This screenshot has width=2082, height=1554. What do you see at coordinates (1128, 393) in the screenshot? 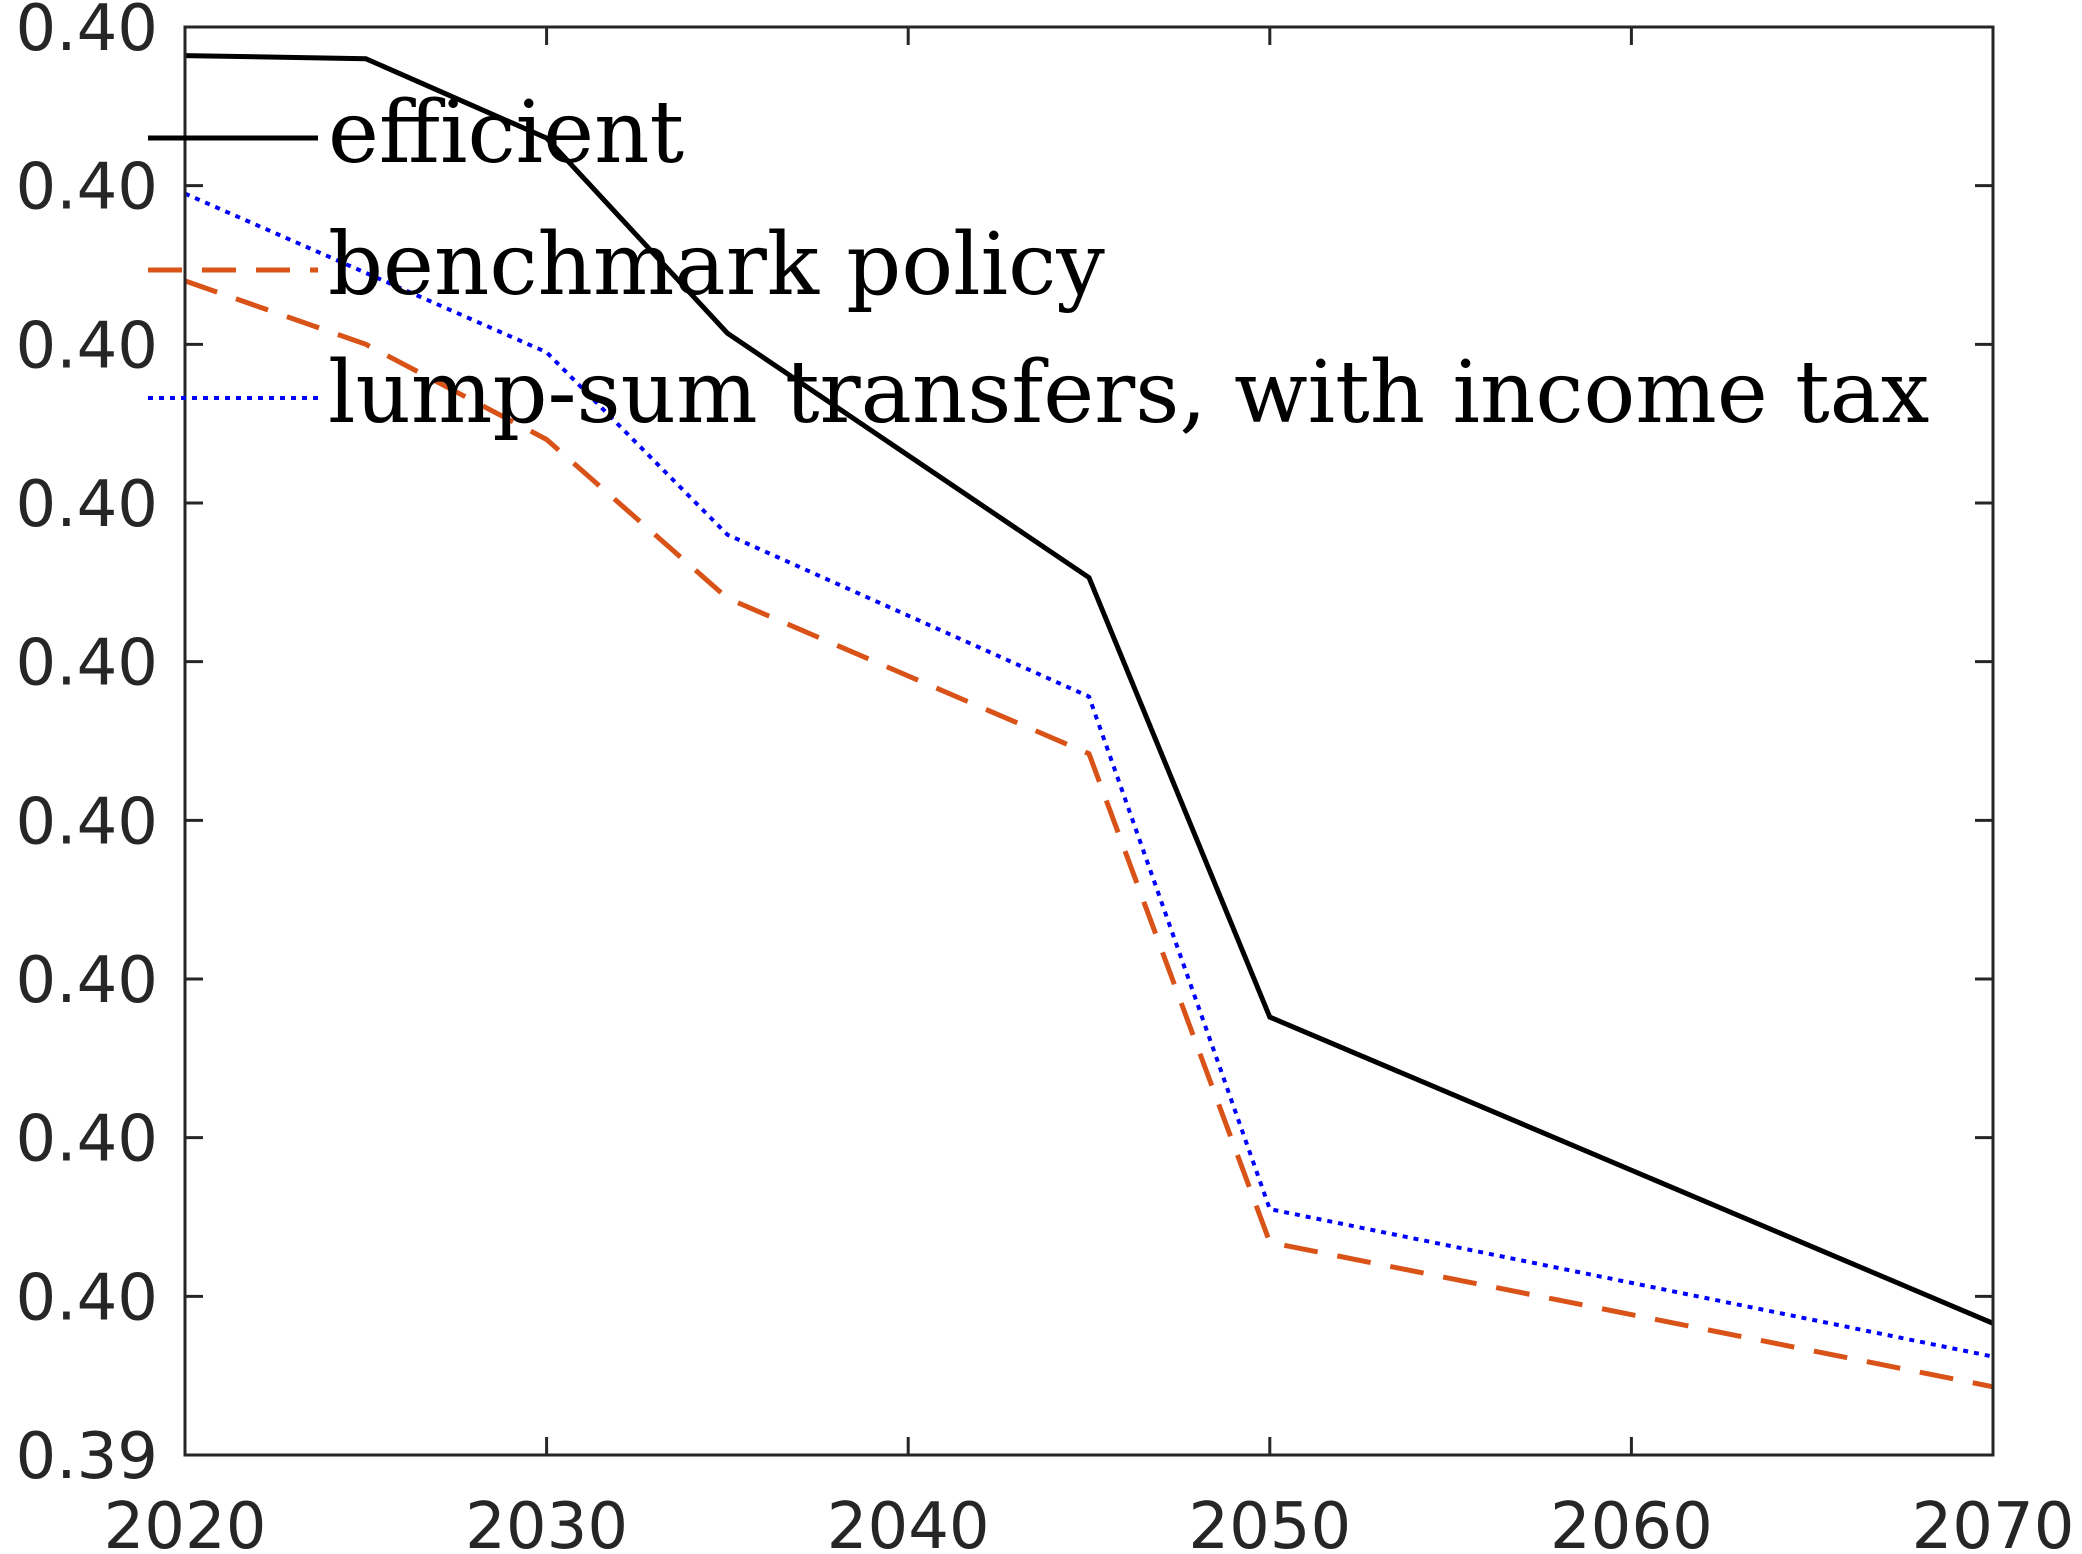
I see `legend-label-3: lump-sum transfers, with income tax` at bounding box center [1128, 393].